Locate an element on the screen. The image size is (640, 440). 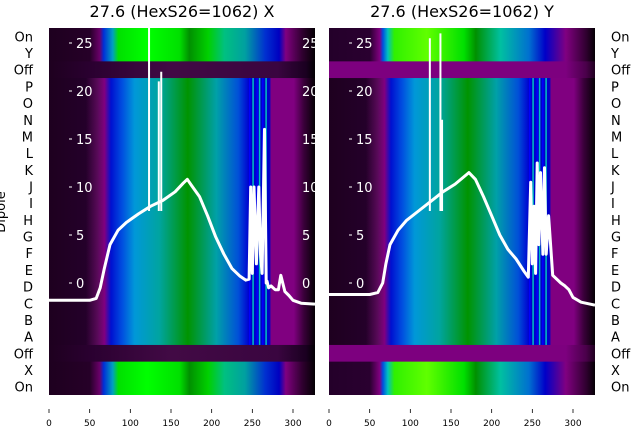
row-label: E is located at coordinates (29, 271).